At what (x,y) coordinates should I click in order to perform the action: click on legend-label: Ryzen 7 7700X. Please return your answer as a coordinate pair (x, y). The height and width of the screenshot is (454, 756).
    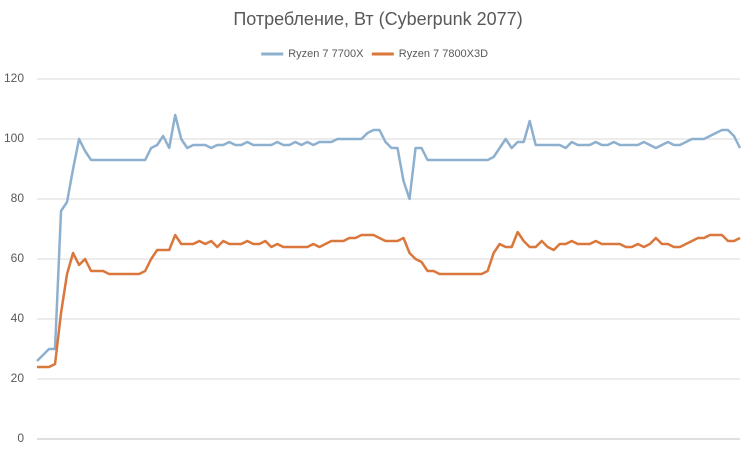
    Looking at the image, I should click on (326, 54).